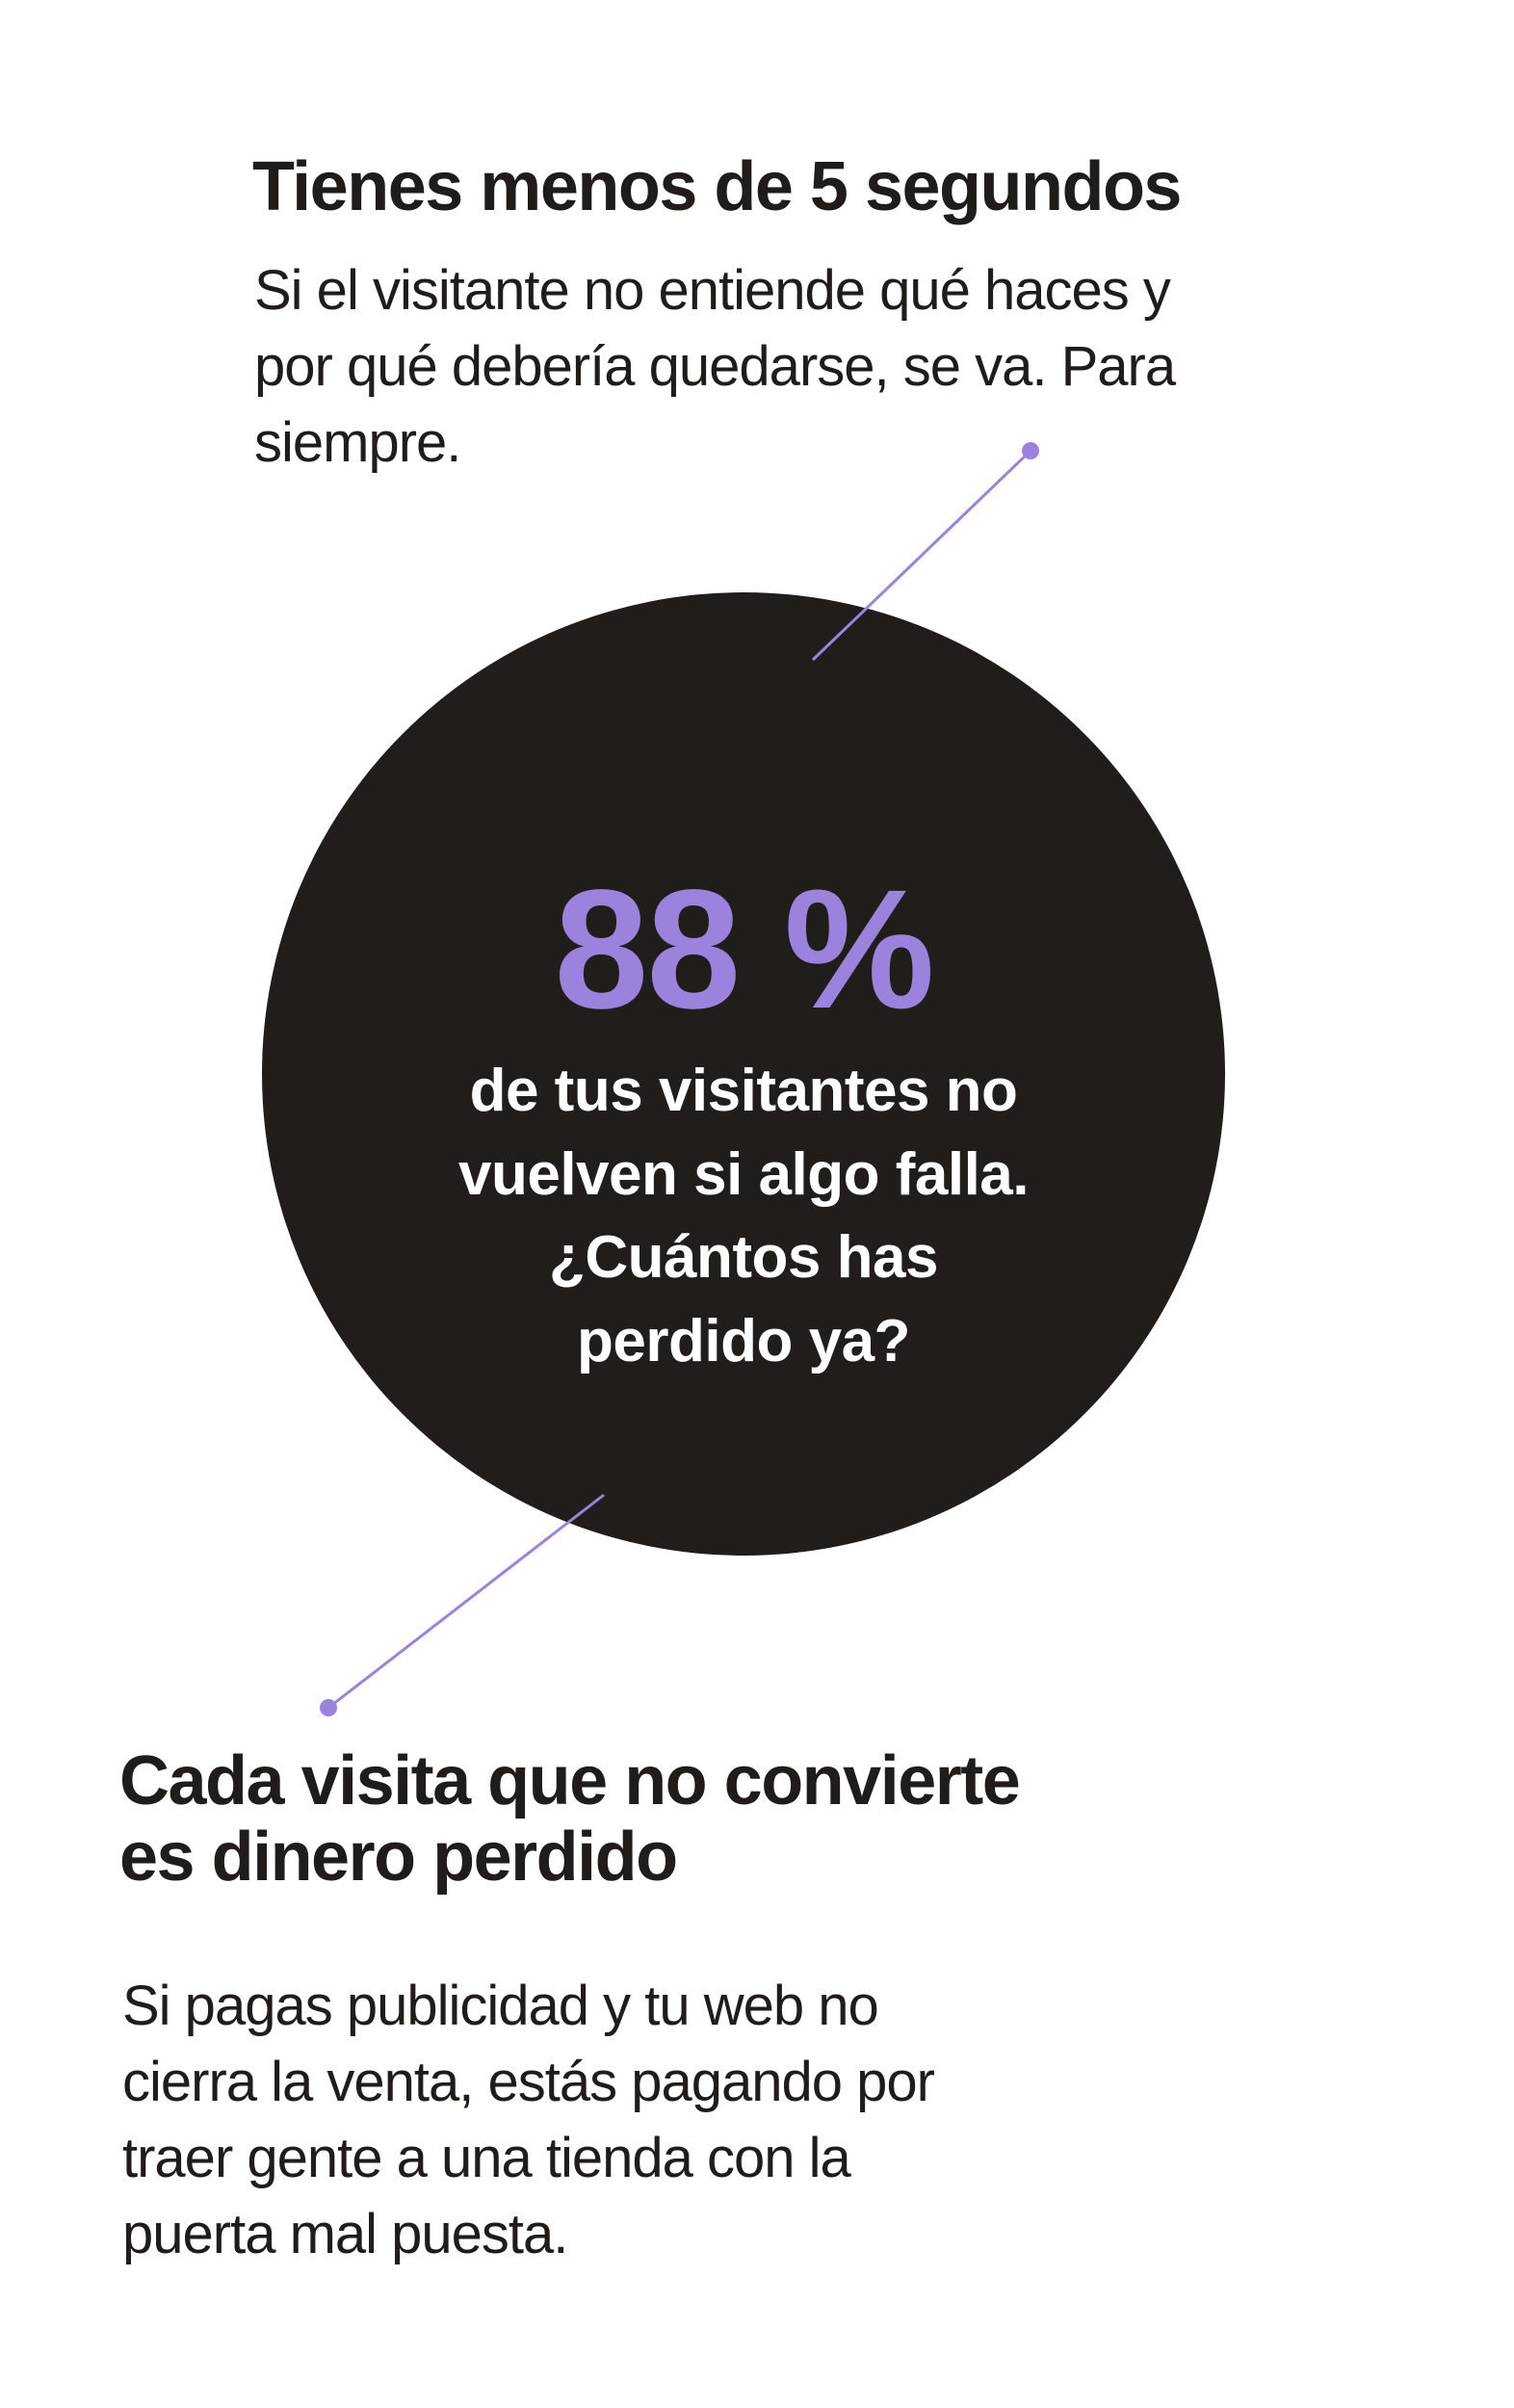 The height and width of the screenshot is (2408, 1514). Describe the element at coordinates (743, 1257) in the screenshot. I see `caption-line: ¿Cuántos has` at that location.